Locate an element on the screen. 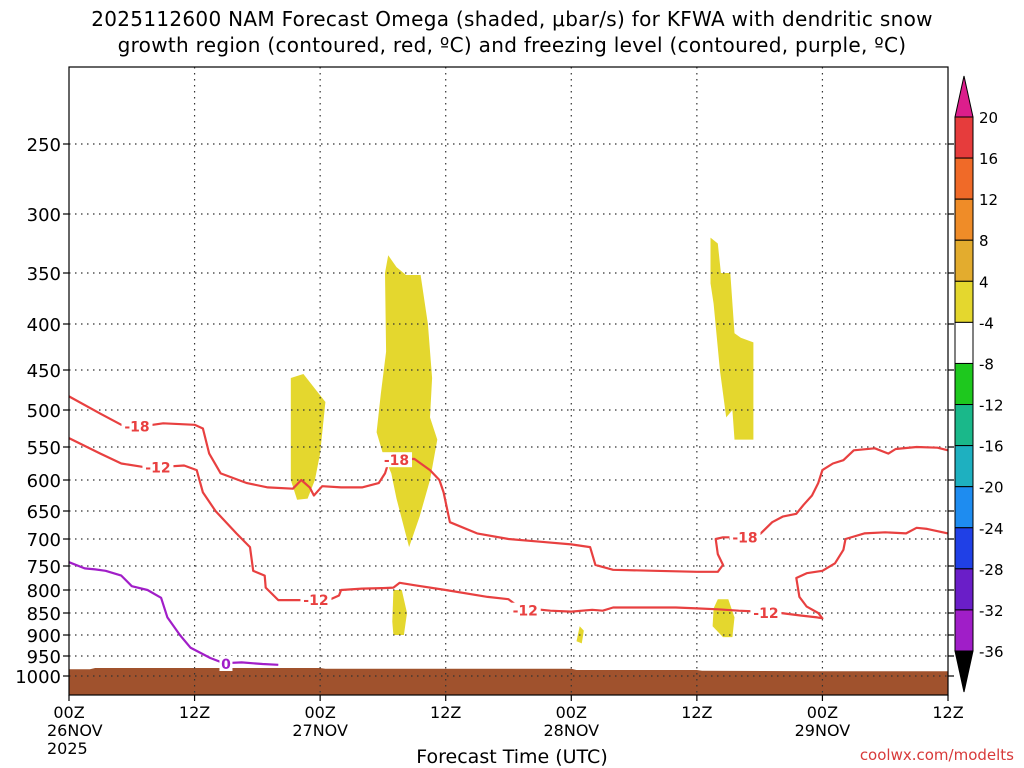 The height and width of the screenshot is (768, 1024). x-tick-label-12-line1: 12Z is located at coordinates (194, 712).